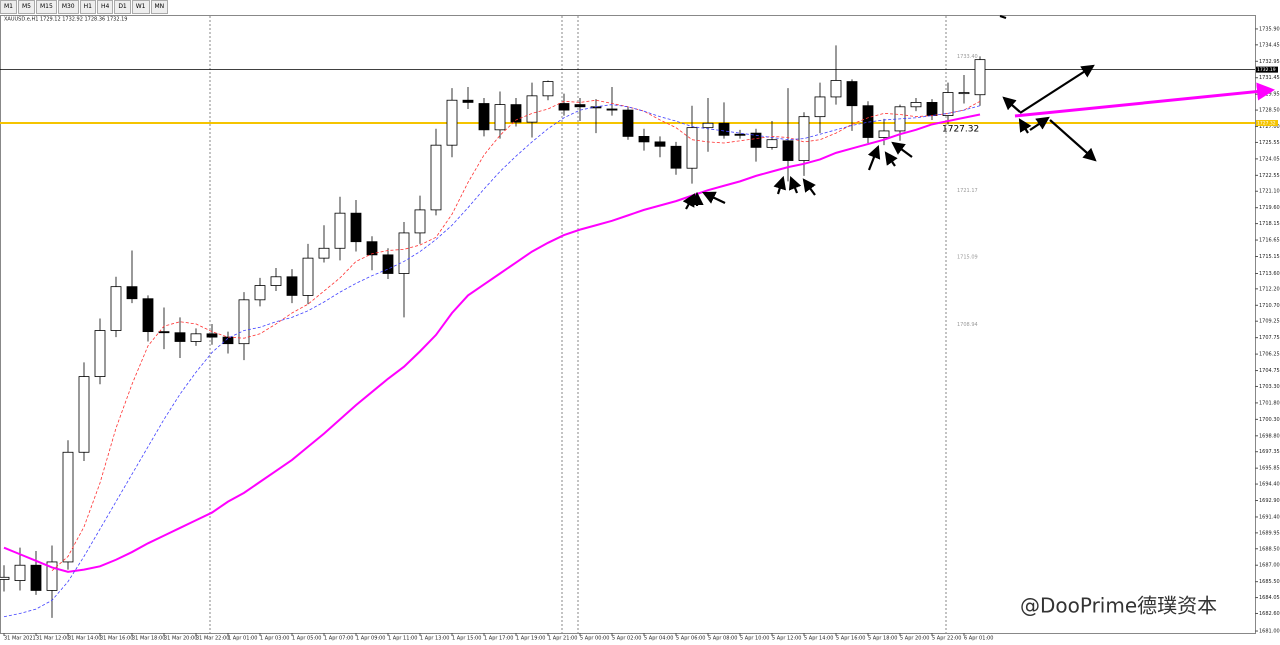 Image resolution: width=1280 pixels, height=645 pixels. I want to click on y-tick-label: 1695.85, so click(1269, 469).